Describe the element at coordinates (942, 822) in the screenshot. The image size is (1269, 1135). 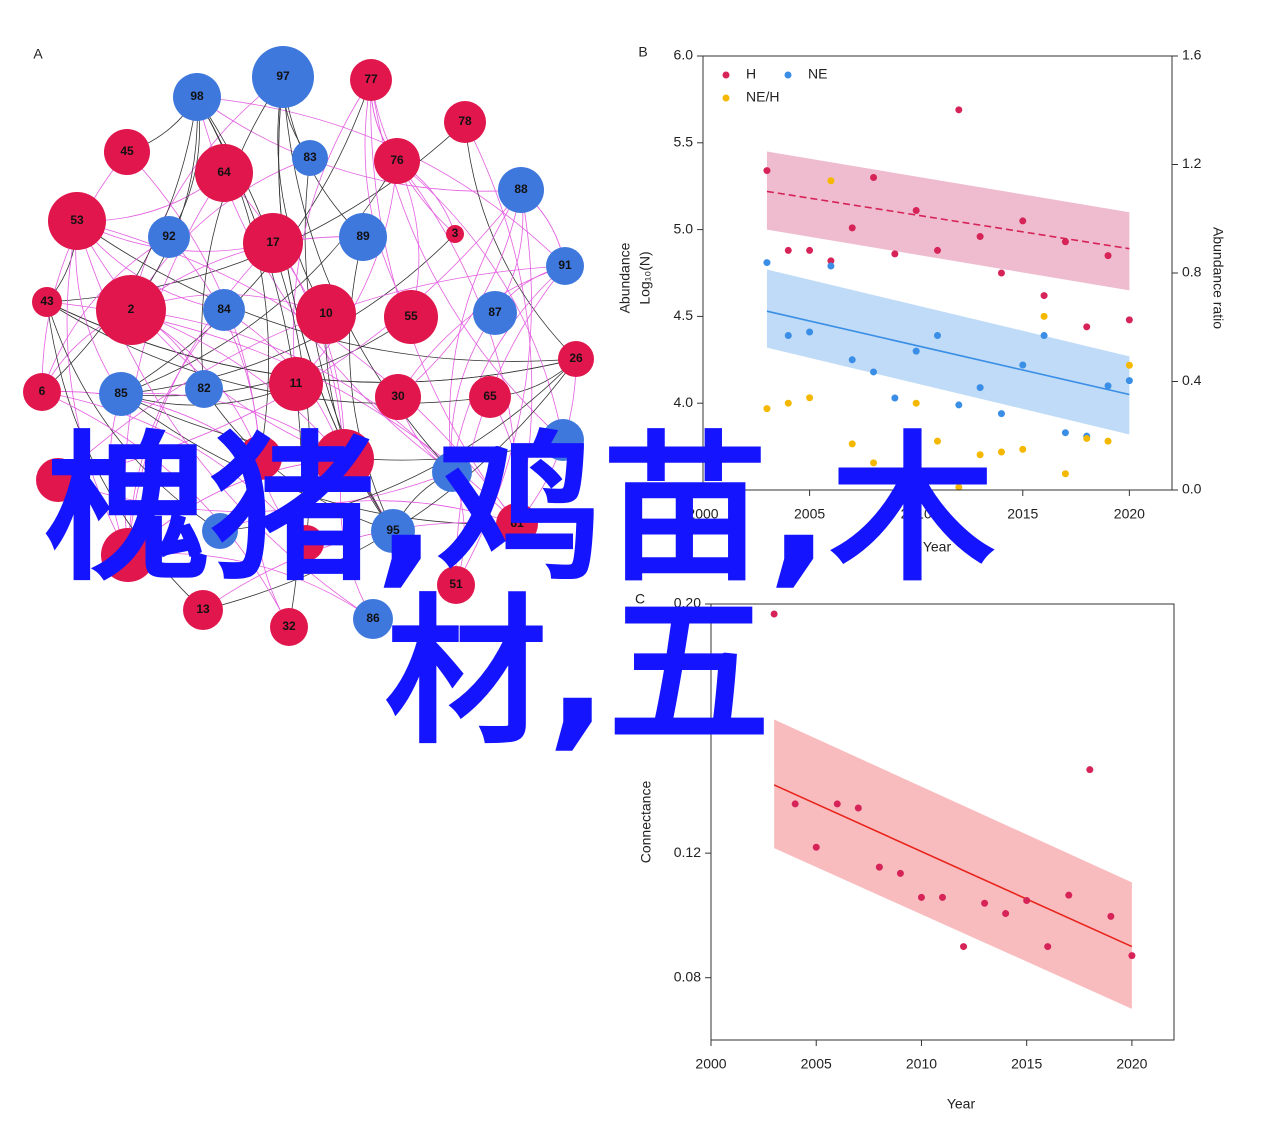
I see `plot-frame` at that location.